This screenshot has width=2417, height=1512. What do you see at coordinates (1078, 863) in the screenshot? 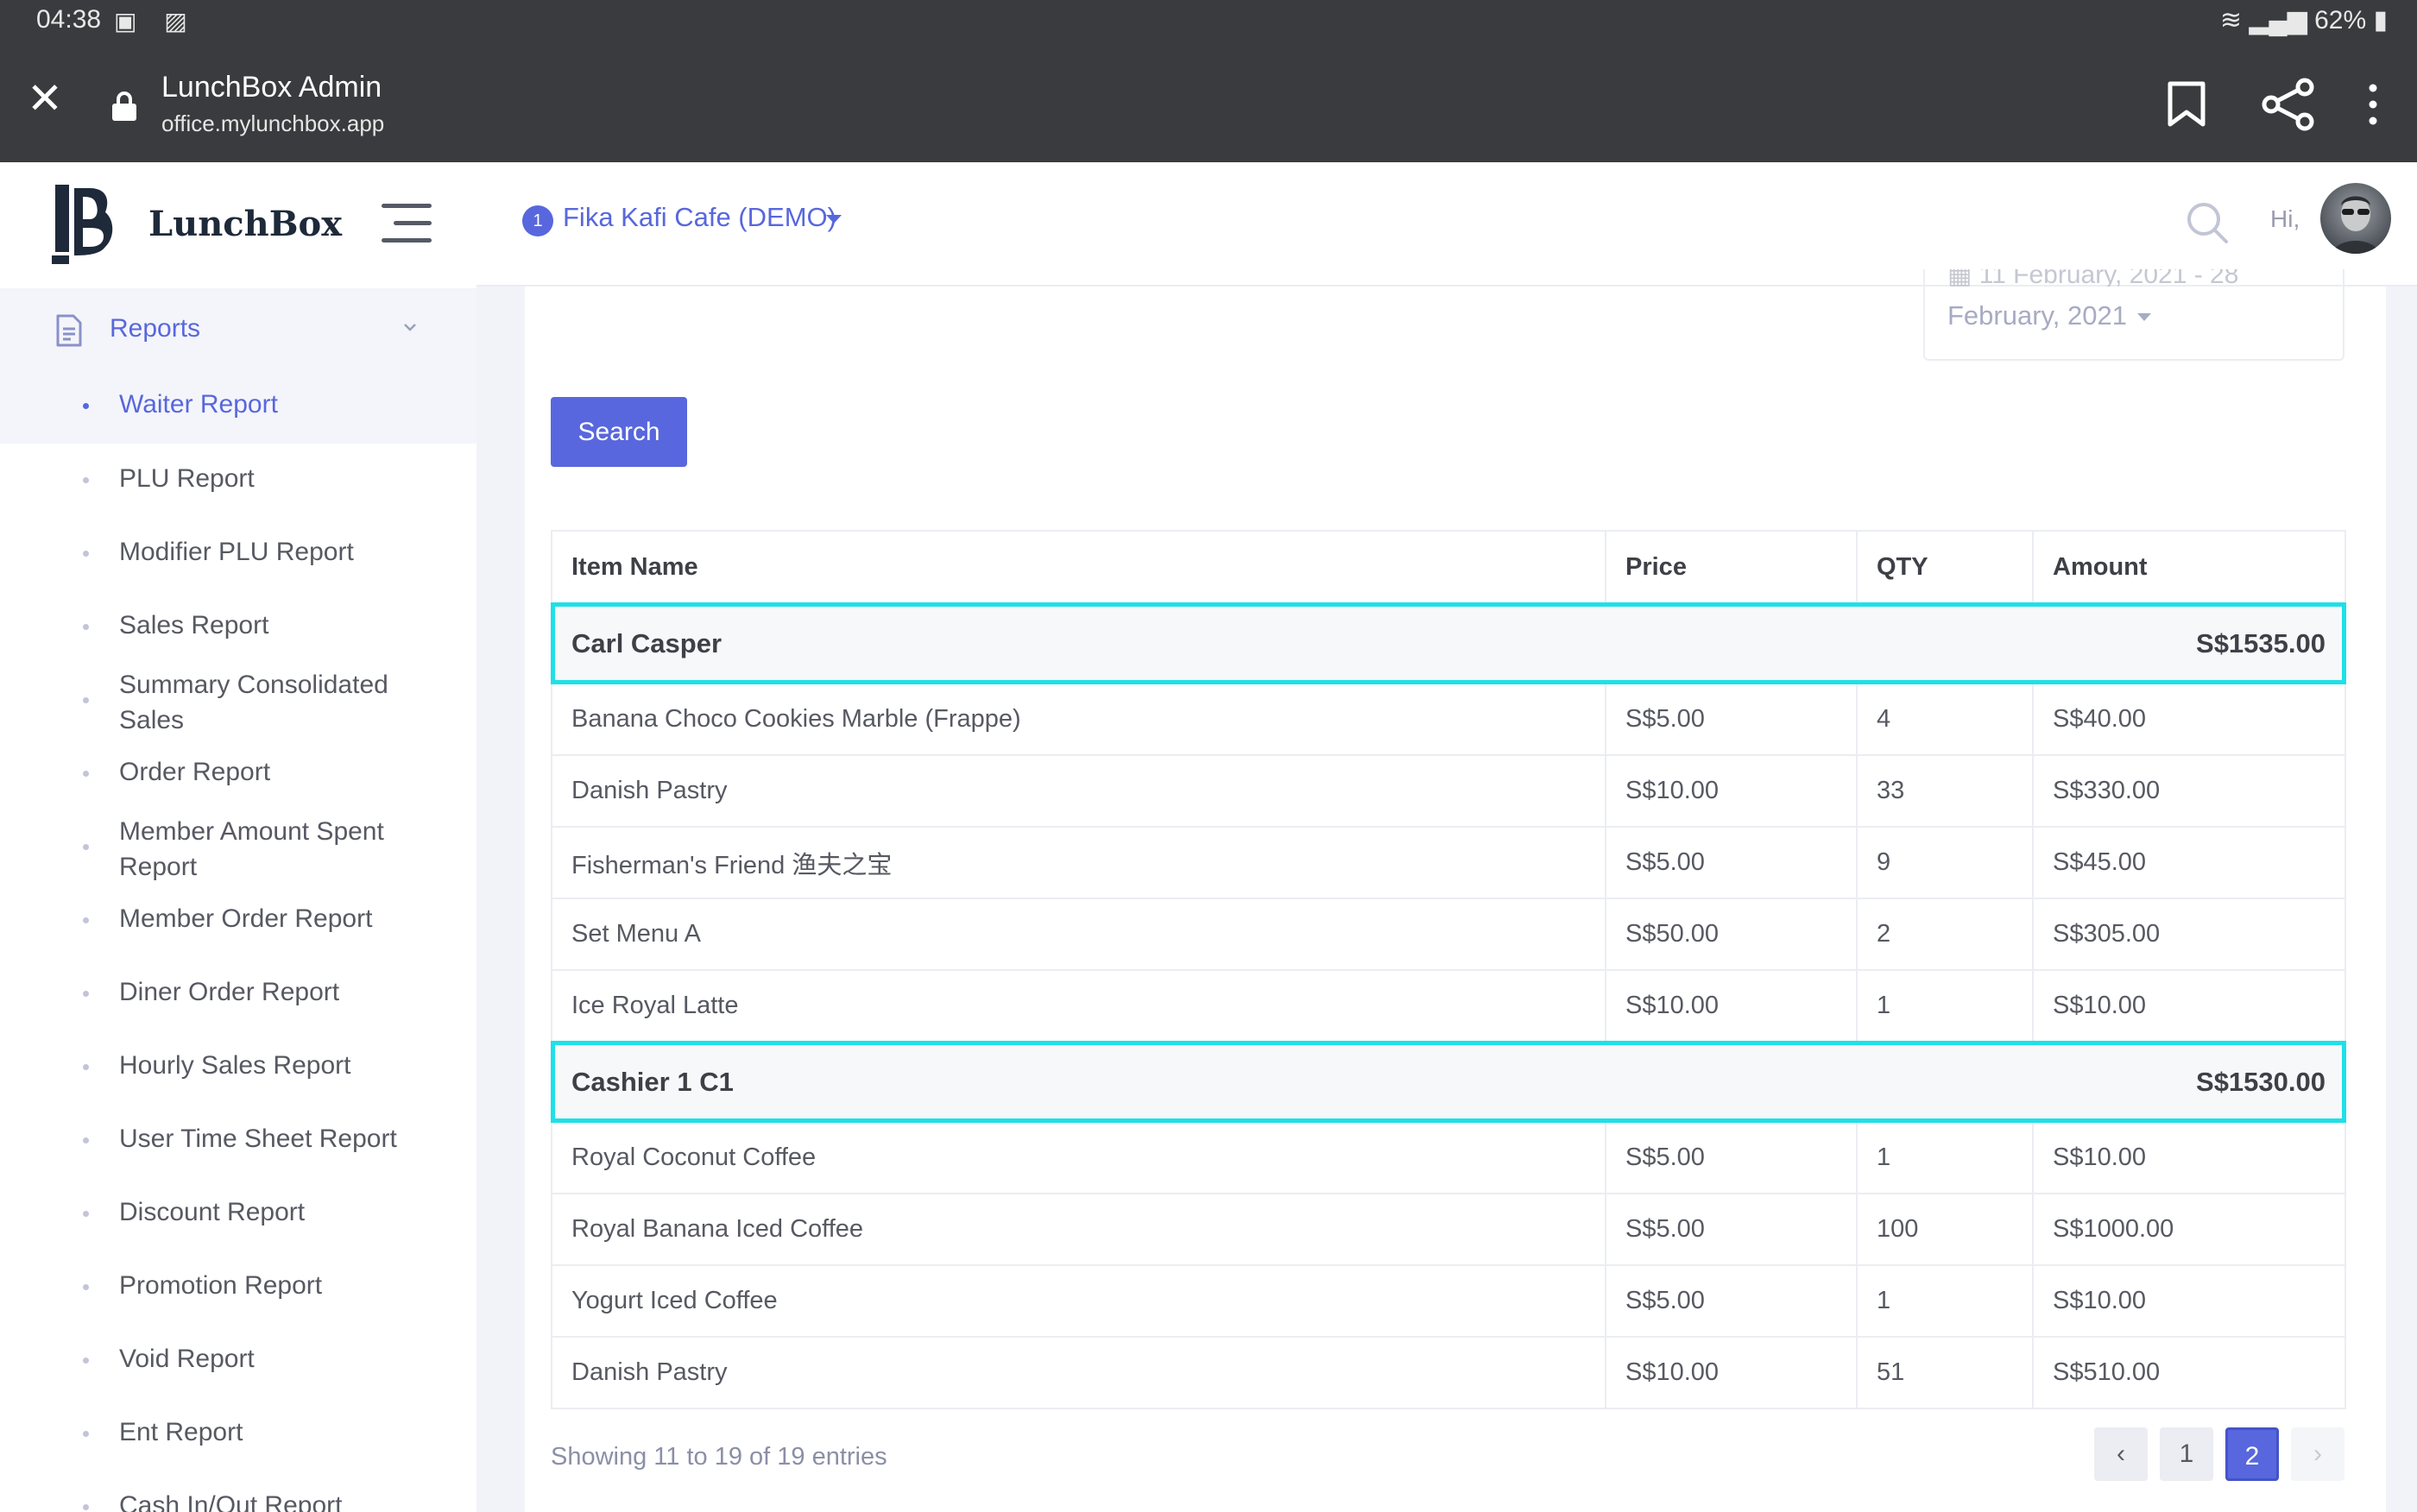
I see `cell-item-name: Fisherman's Friend 渔夫之宝` at bounding box center [1078, 863].